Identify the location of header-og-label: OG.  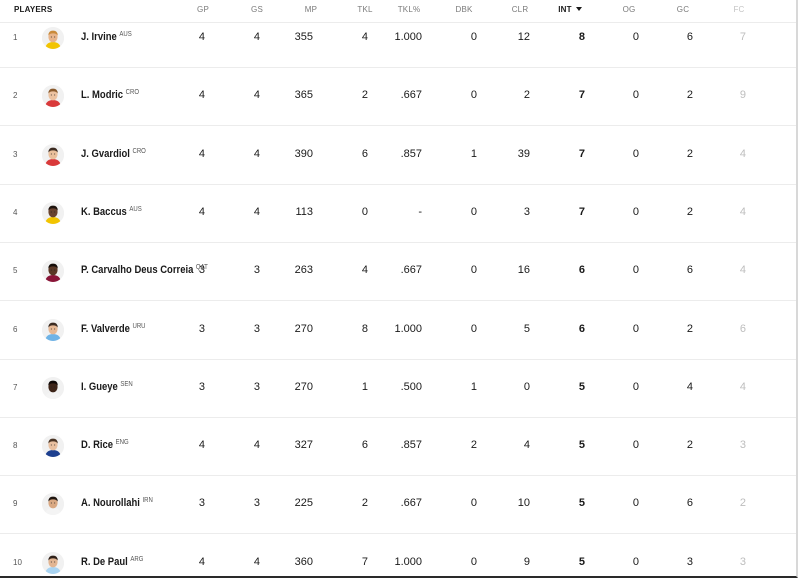
(629, 9).